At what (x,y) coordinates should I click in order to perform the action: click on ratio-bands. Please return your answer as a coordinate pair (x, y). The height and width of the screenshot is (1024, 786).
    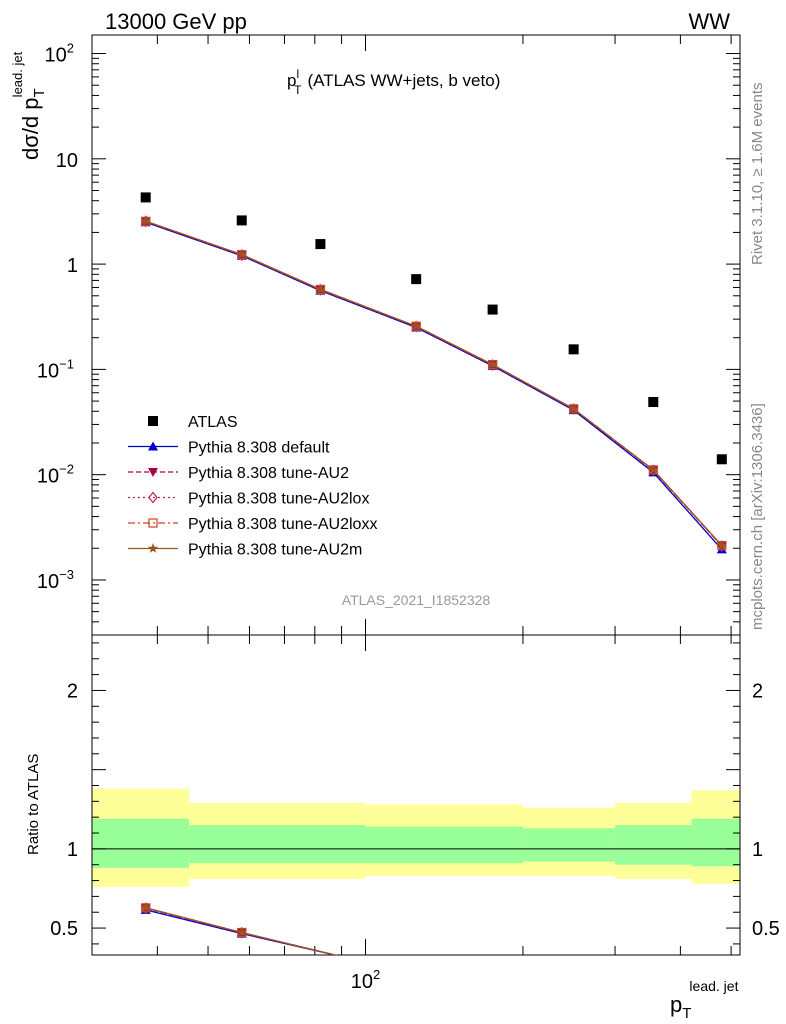
    Looking at the image, I should click on (416, 837).